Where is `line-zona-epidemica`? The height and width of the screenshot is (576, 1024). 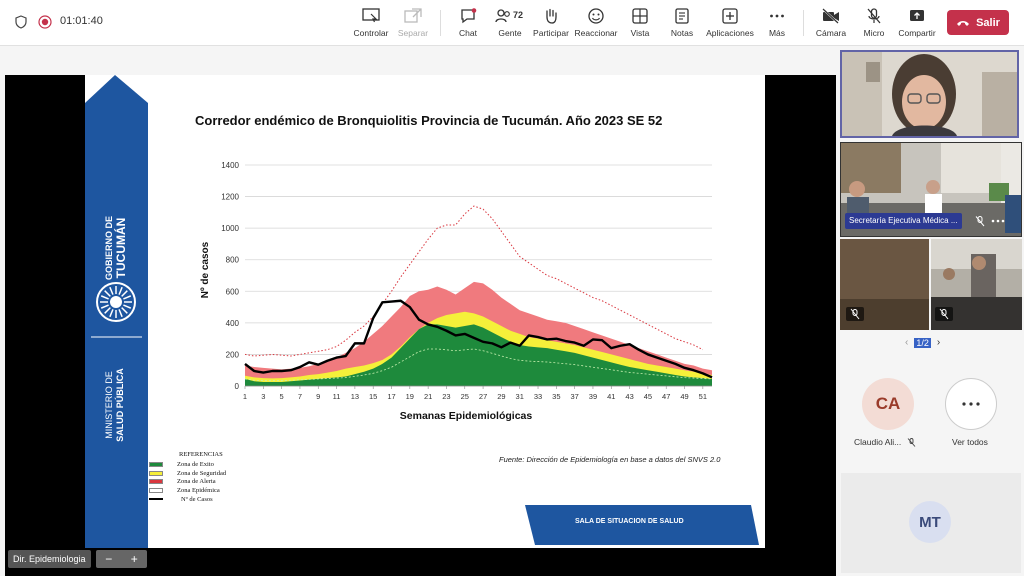
line-zona-epidemica is located at coordinates (474, 281).